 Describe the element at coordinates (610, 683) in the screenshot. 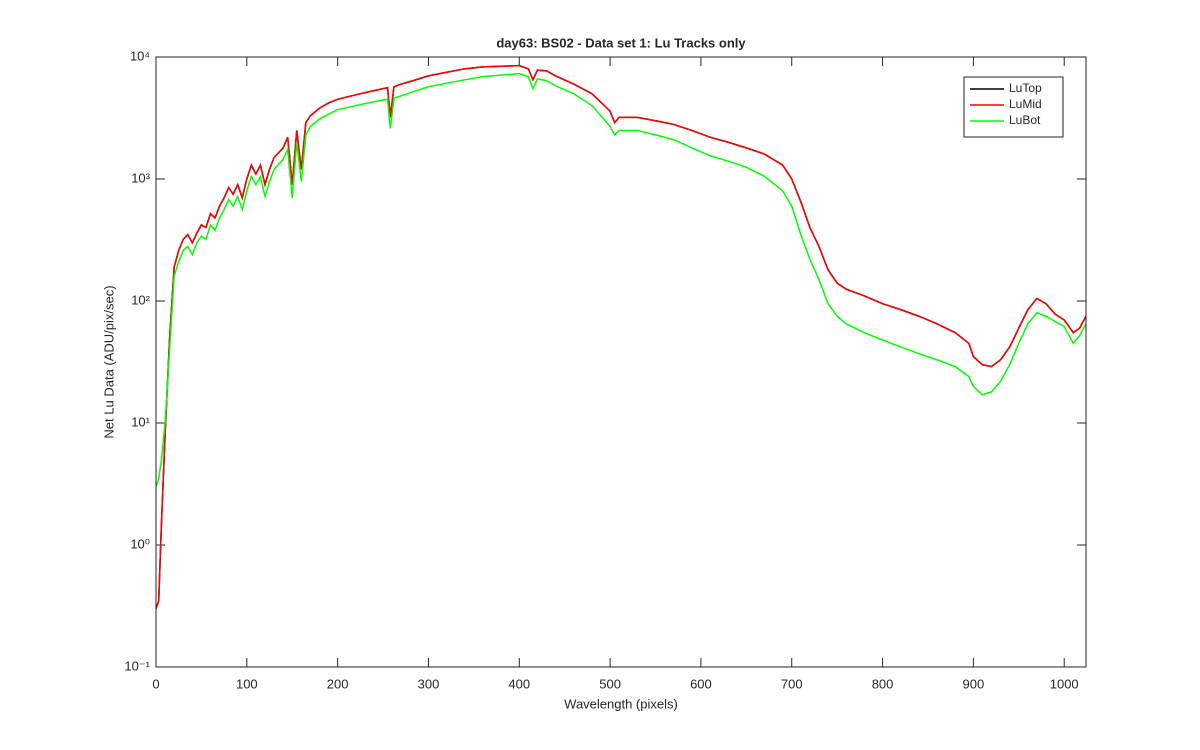

I see `x-tick-label: 500` at that location.